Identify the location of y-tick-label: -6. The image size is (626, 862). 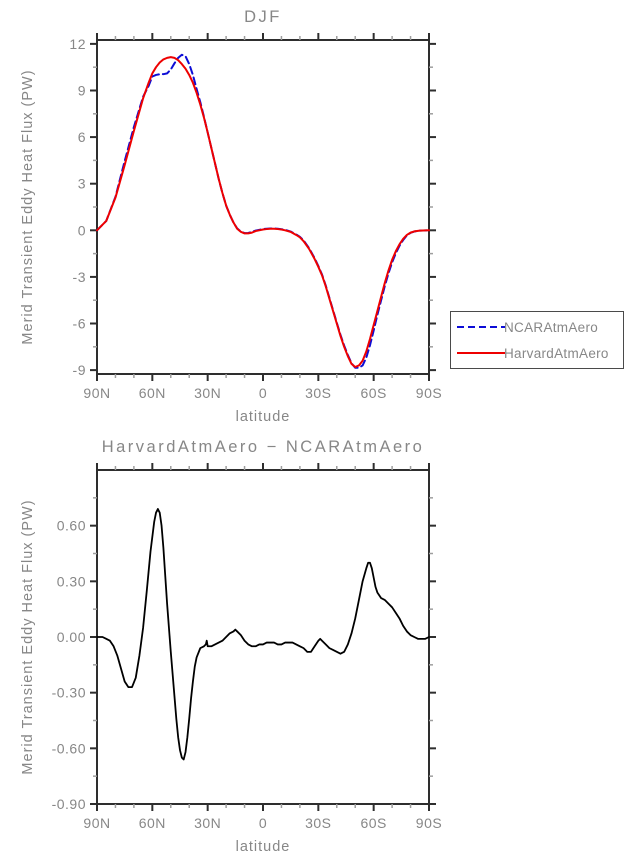
(79, 324).